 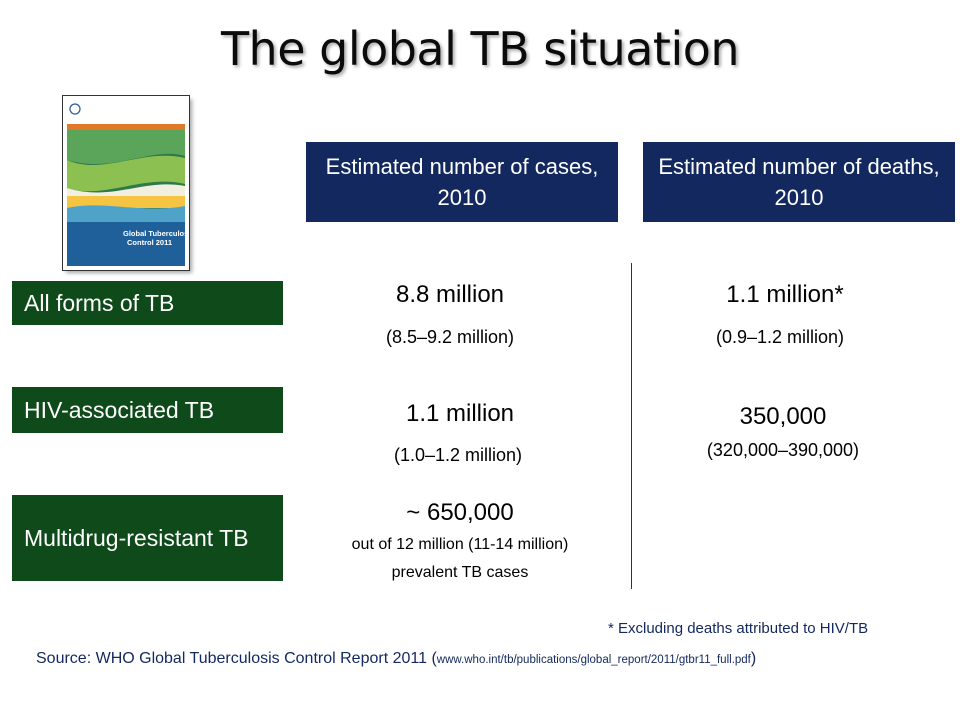 What do you see at coordinates (460, 572) in the screenshot?
I see `cases-mdr-note-2: prevalent TB cases` at bounding box center [460, 572].